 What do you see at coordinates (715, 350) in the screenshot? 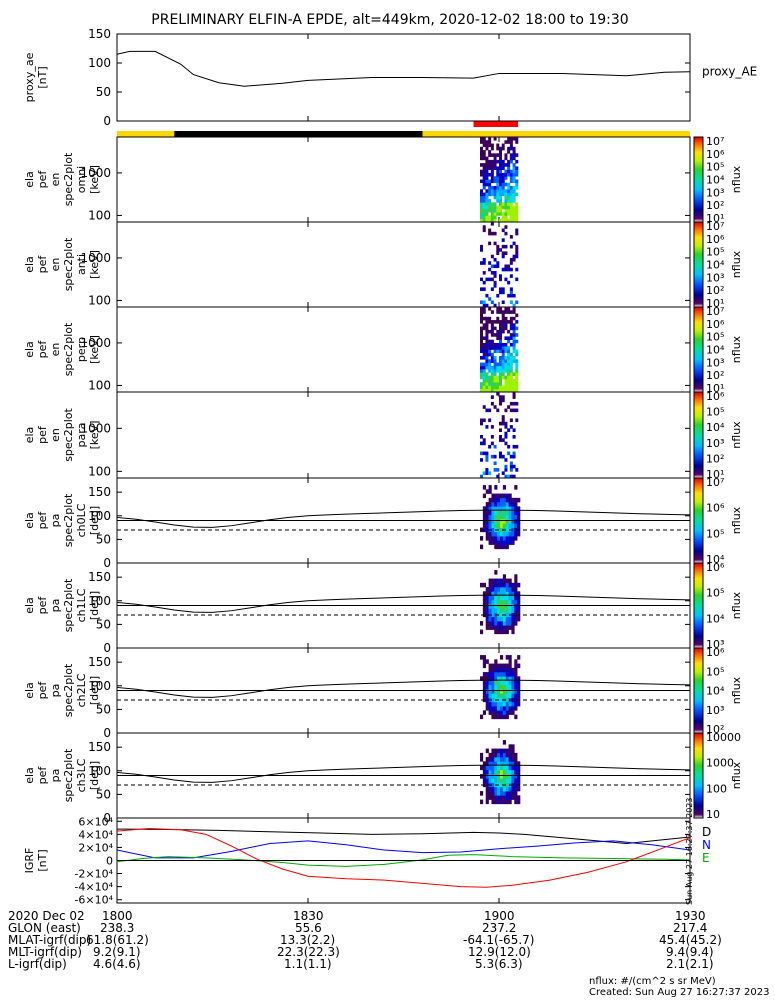
I see `colorbar-tick-label: 10⁴` at bounding box center [715, 350].